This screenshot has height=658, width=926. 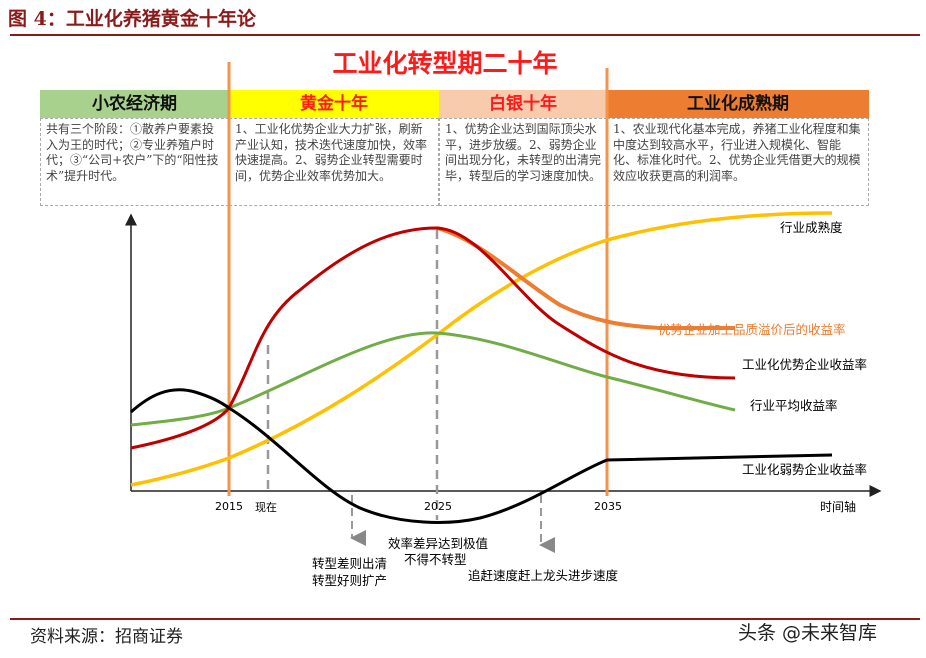 What do you see at coordinates (229, 506) in the screenshot?
I see `tick-2015: 2015` at bounding box center [229, 506].